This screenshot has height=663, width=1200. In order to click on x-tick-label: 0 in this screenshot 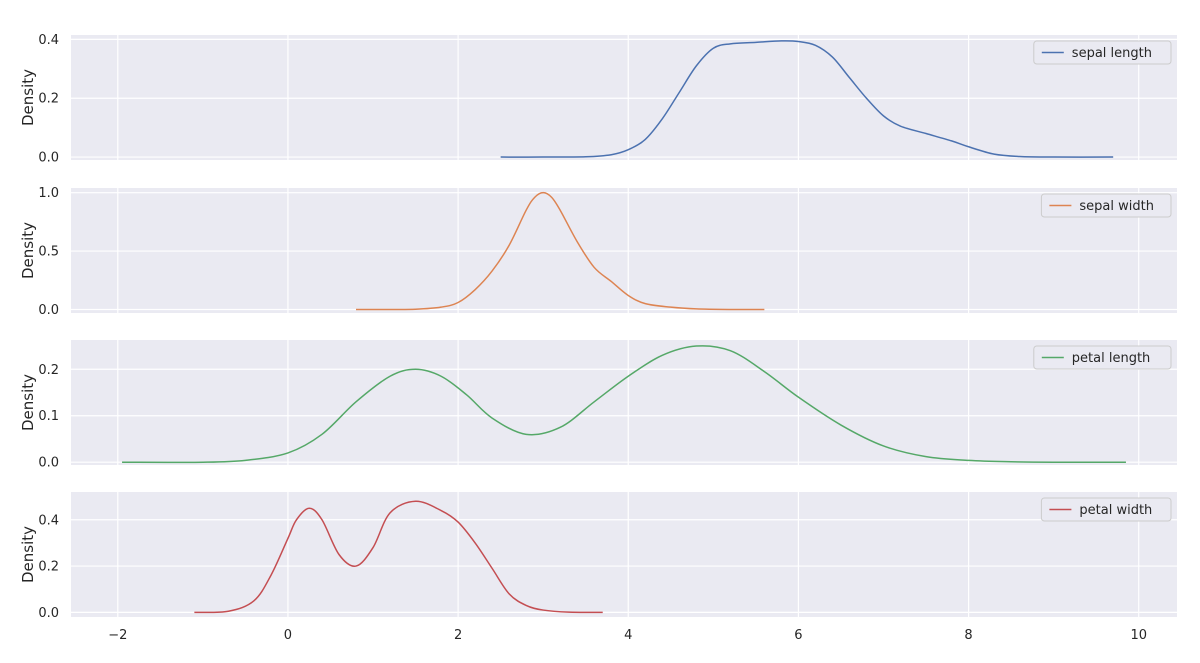, I will do `click(288, 635)`.